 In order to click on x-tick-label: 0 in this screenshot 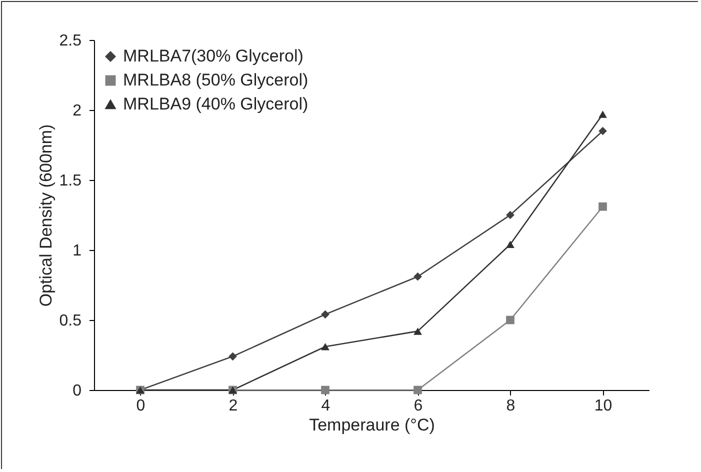, I will do `click(141, 406)`.